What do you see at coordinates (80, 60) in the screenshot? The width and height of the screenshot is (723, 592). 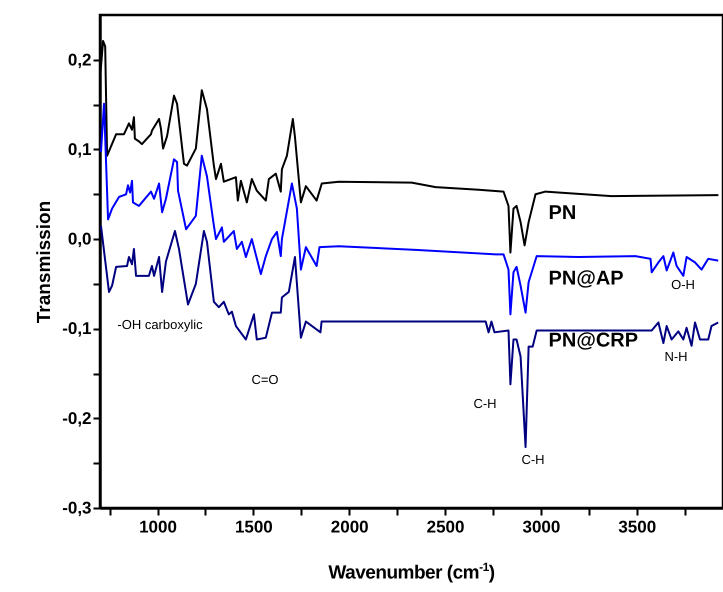 I see `y-tick-label: 0,2` at bounding box center [80, 60].